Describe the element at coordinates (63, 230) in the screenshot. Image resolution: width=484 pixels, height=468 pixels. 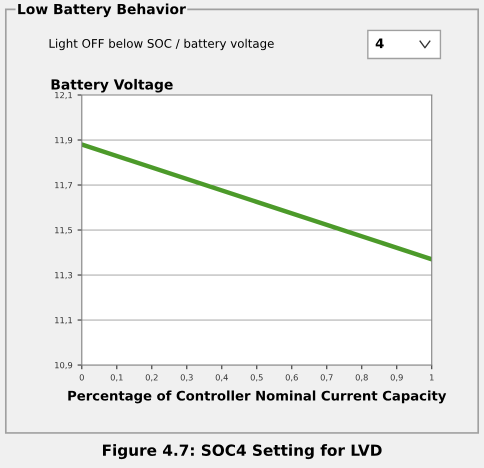
I see `y-tick-label: 11,5` at that location.